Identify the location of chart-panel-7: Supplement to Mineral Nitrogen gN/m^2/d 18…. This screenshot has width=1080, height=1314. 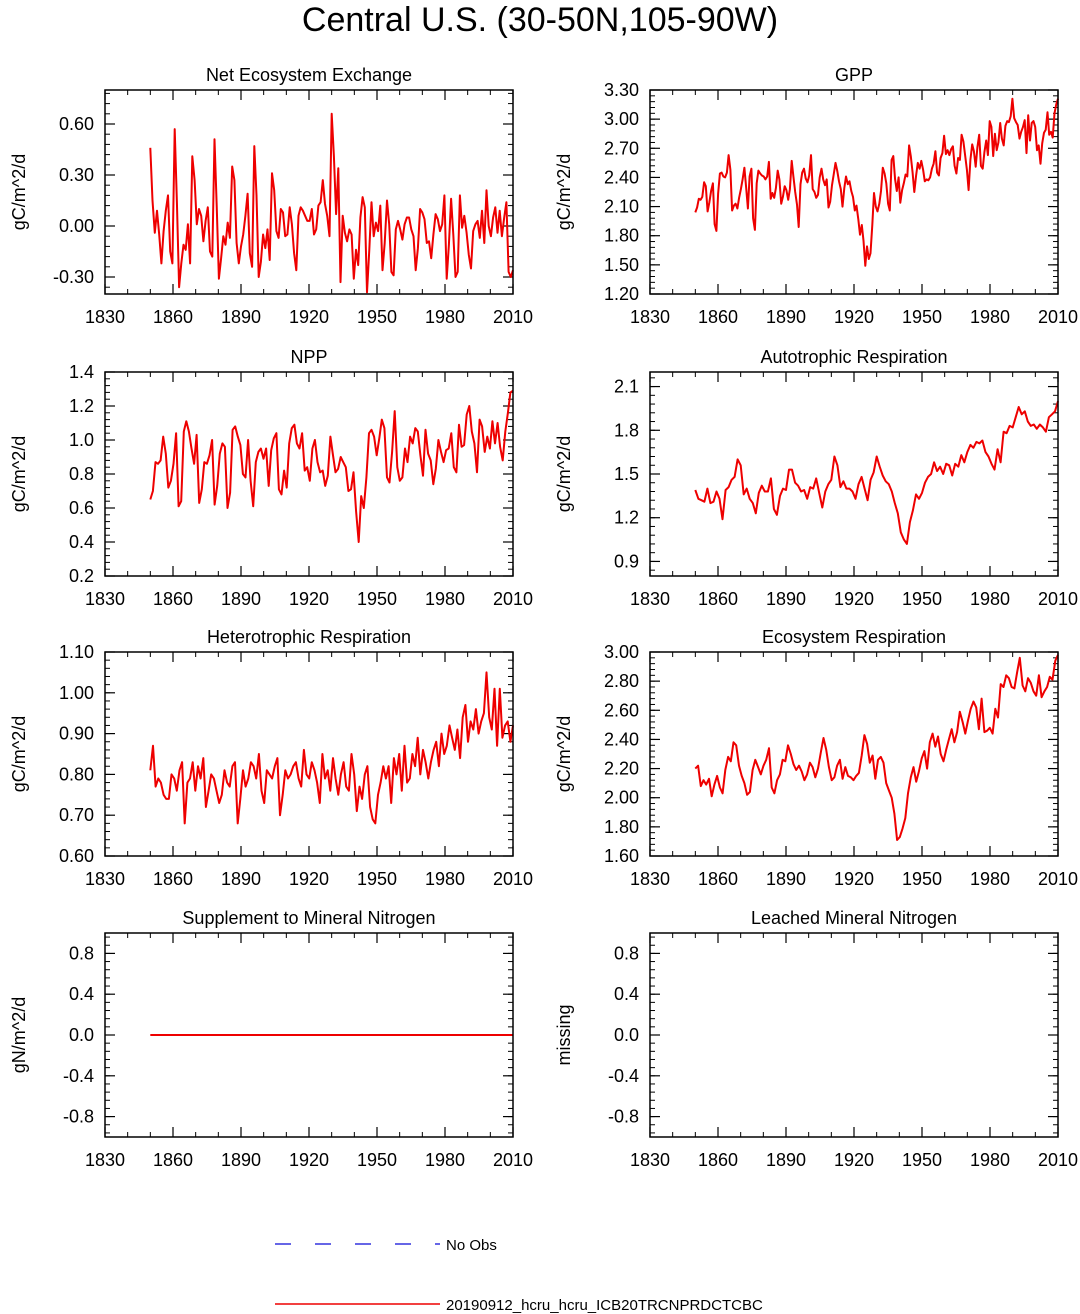
(271, 1039).